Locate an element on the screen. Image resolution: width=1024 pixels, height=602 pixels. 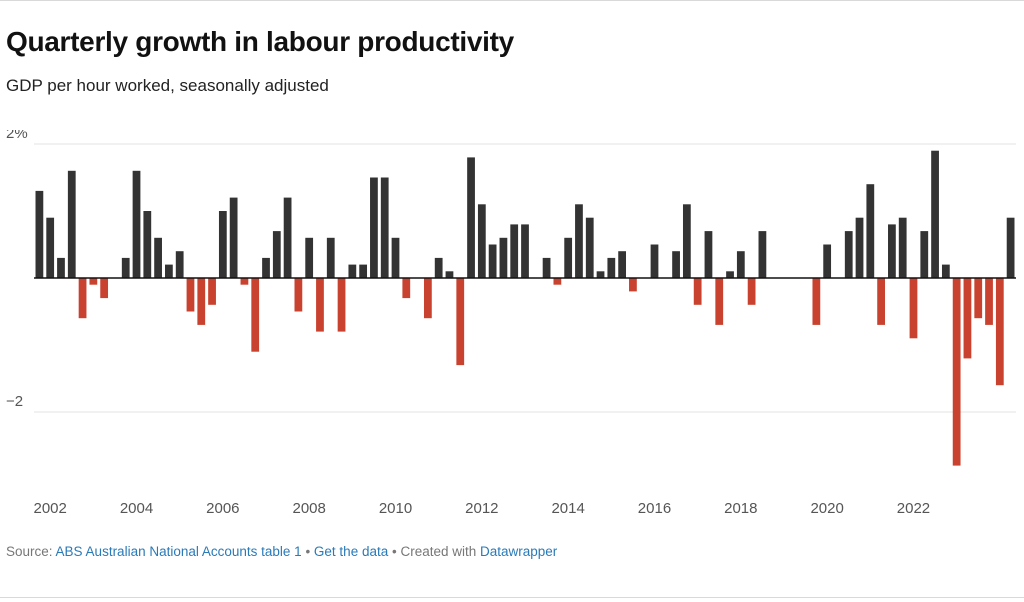
chart-title: Quarterly growth in labour productivity is located at coordinates (260, 41).